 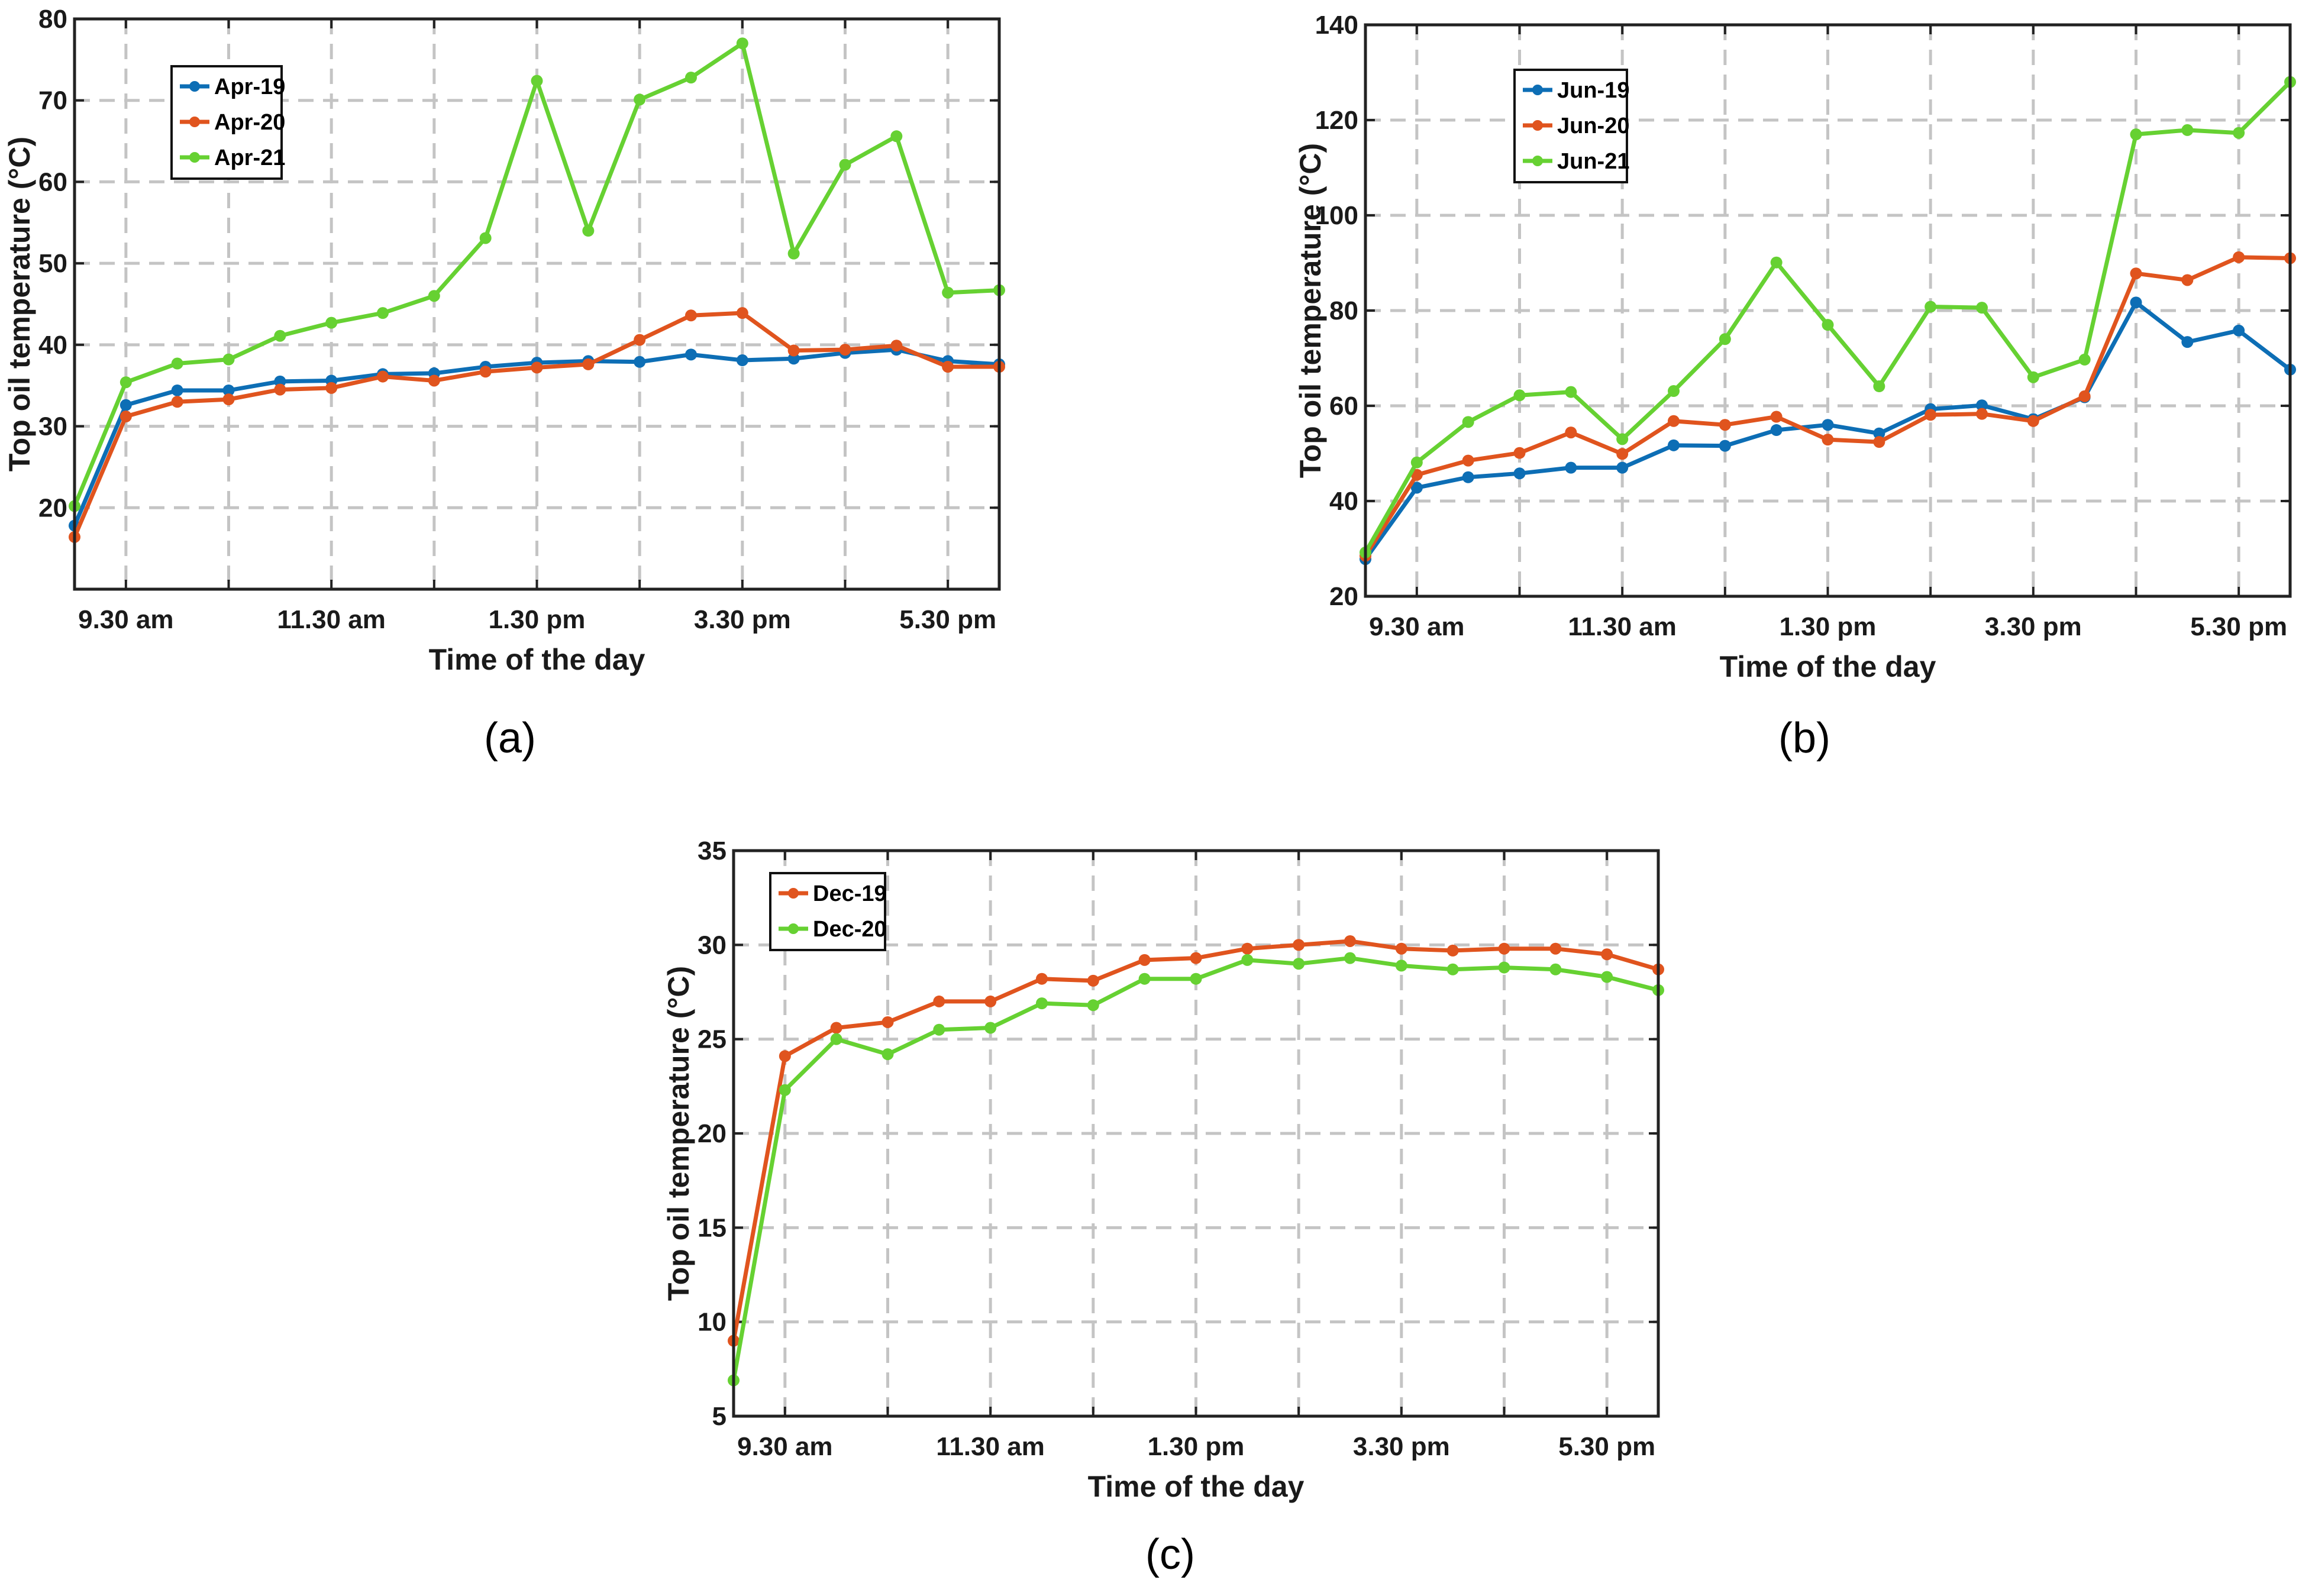 I want to click on legend-box, so click(x=827, y=911).